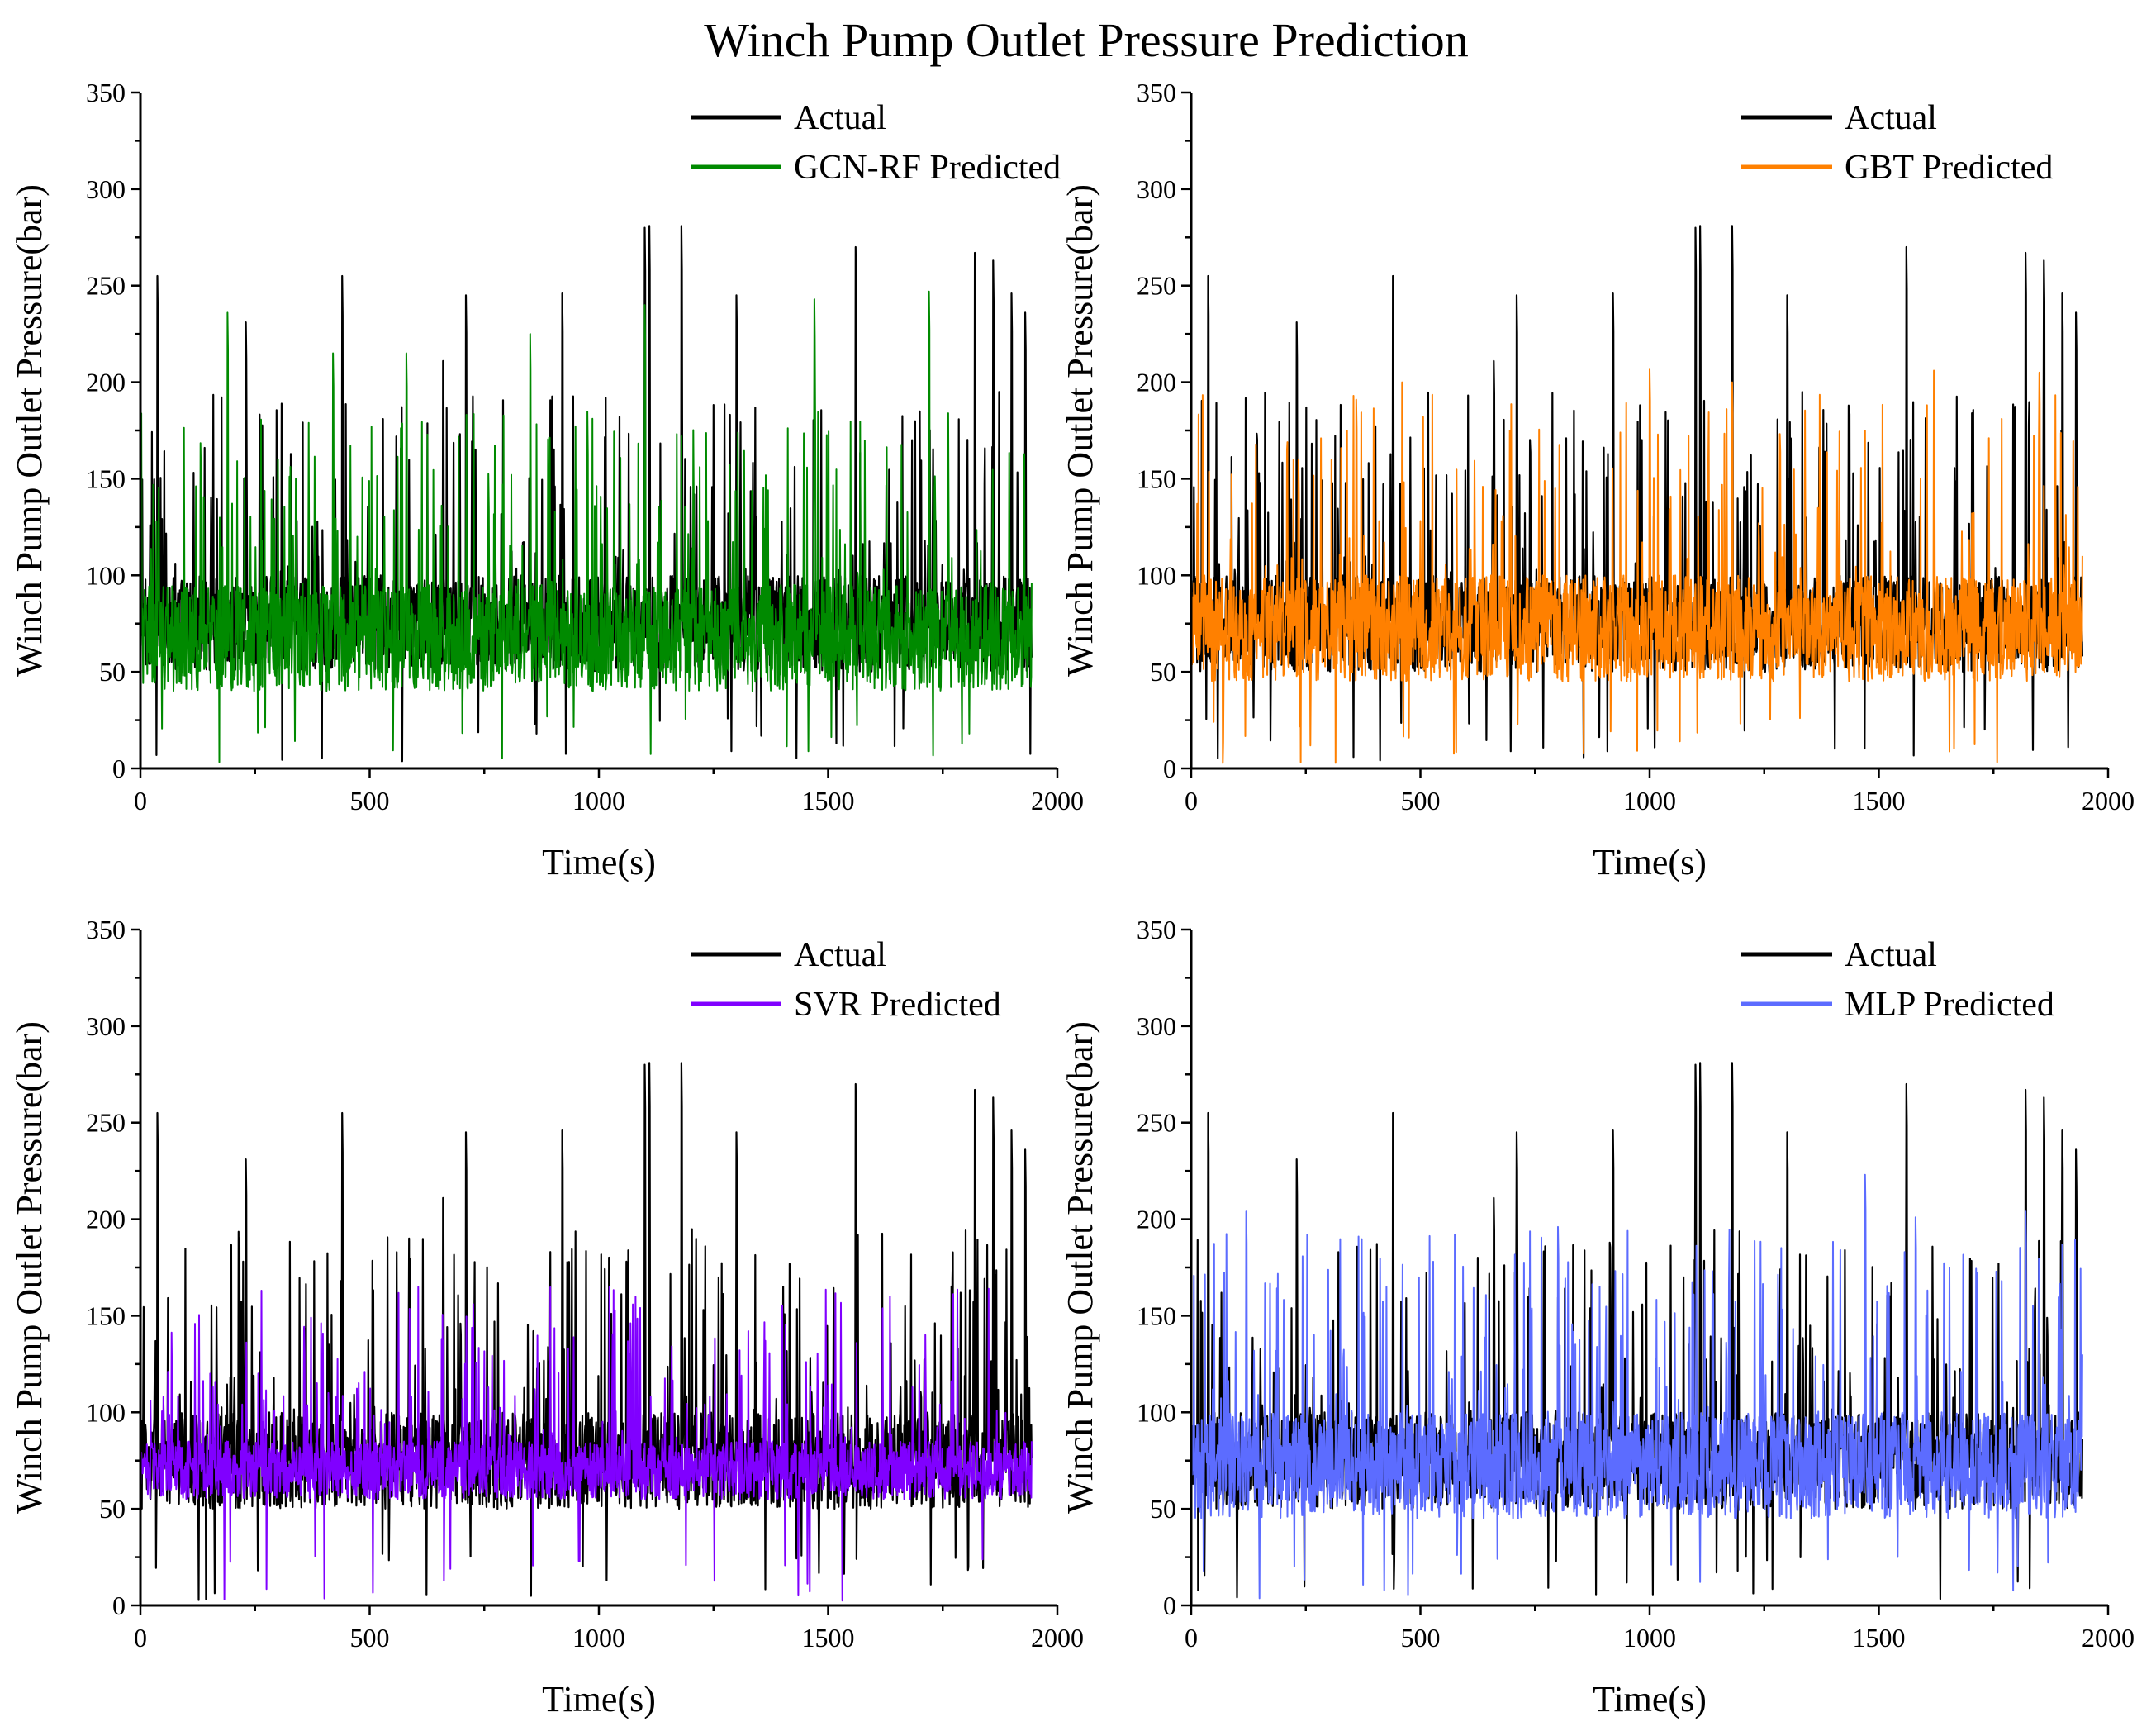 The image size is (2156, 1731). What do you see at coordinates (1086, 40) in the screenshot?
I see `figure-title: Winch Pump Outlet Pressure Prediction` at bounding box center [1086, 40].